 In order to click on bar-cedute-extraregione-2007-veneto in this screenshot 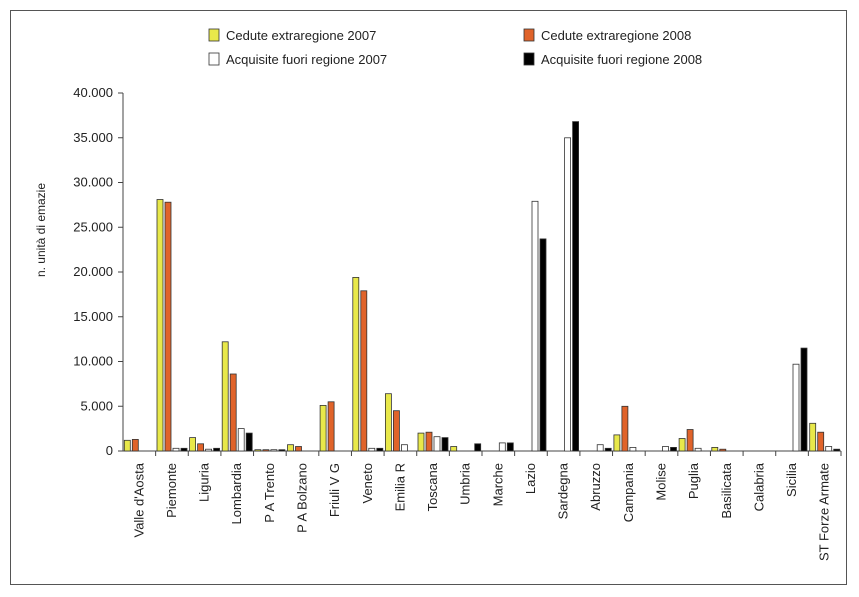, I will do `click(356, 364)`.